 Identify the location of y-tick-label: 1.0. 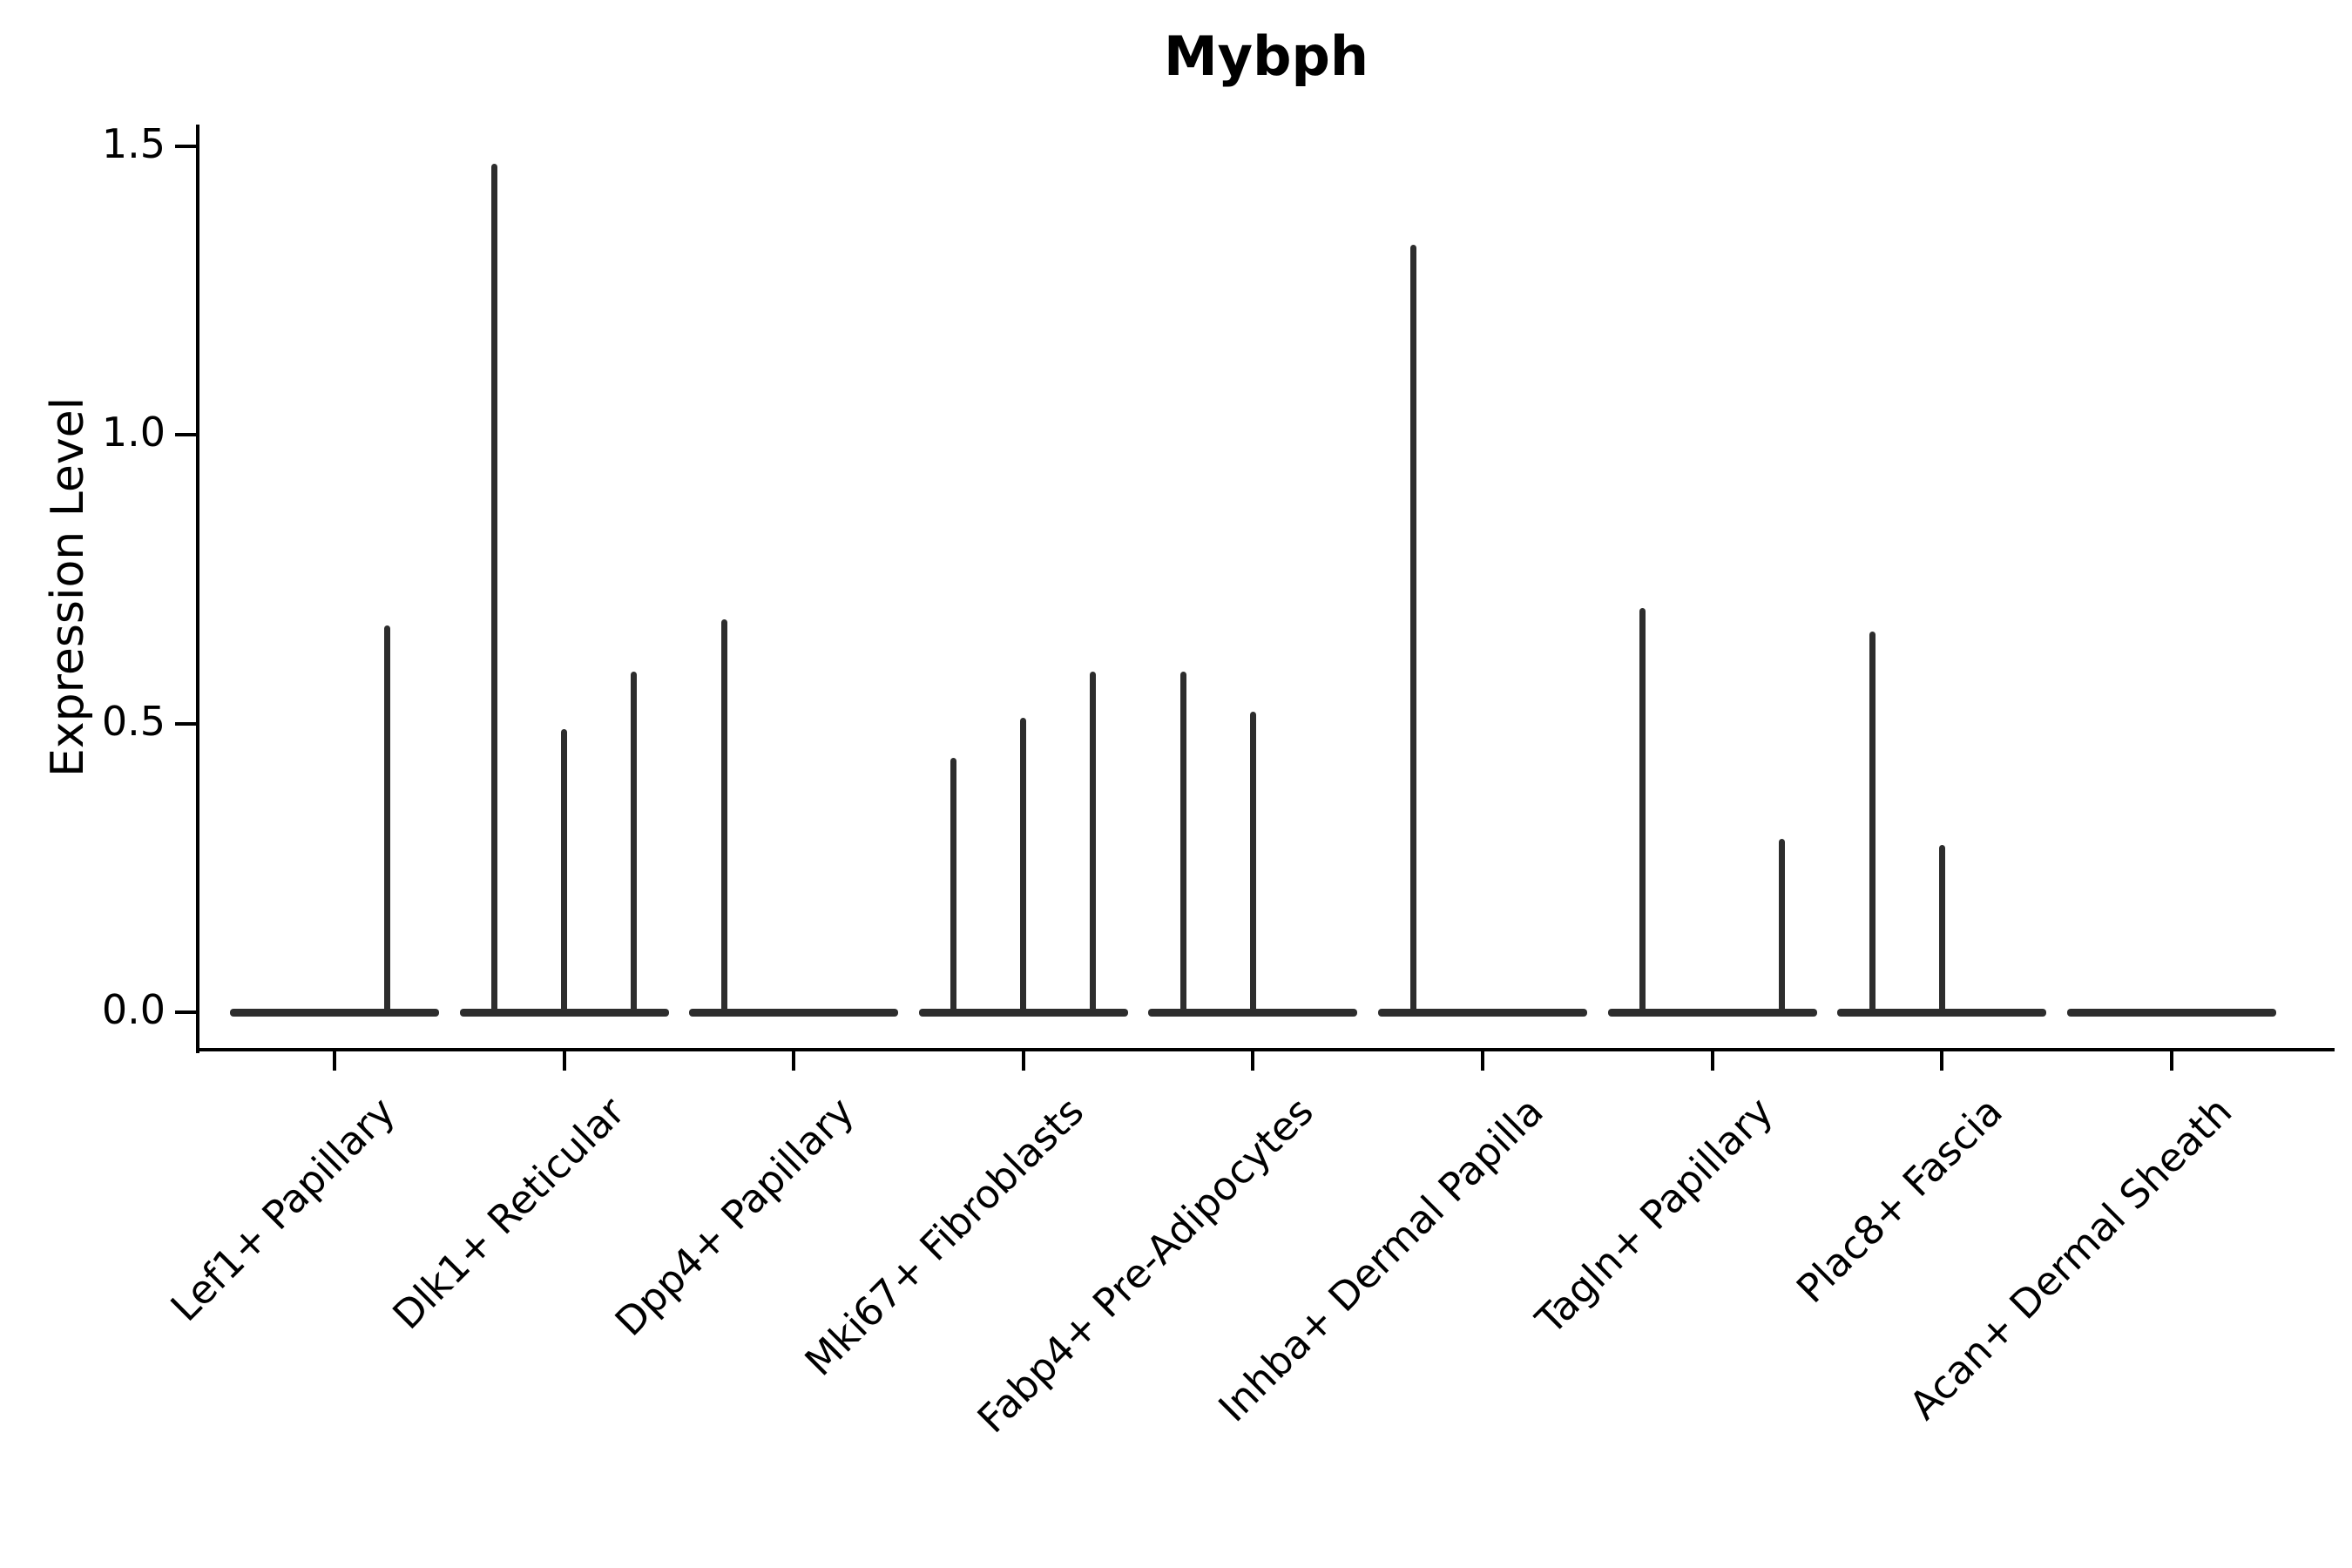
(134, 432).